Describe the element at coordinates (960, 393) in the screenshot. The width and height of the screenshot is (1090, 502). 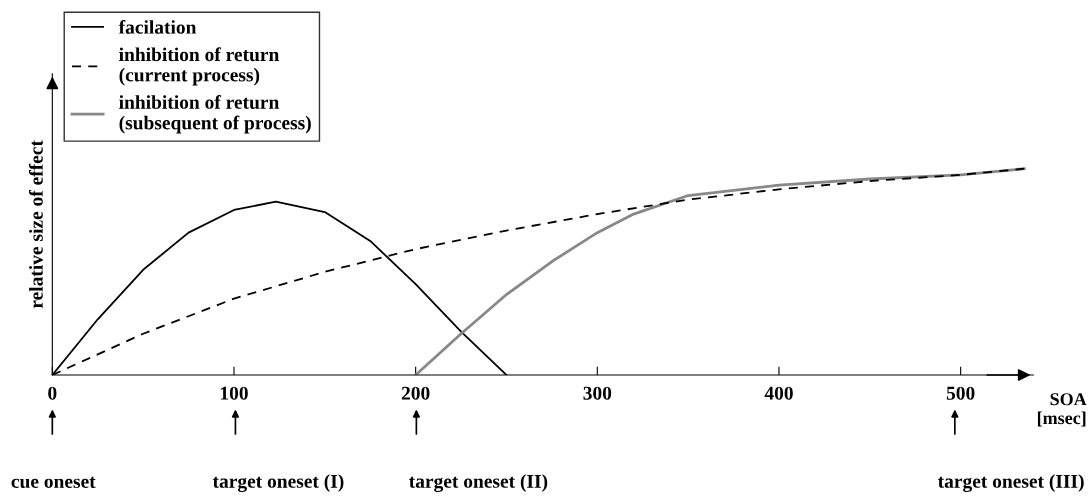
I see `x-tick-label: 500` at that location.